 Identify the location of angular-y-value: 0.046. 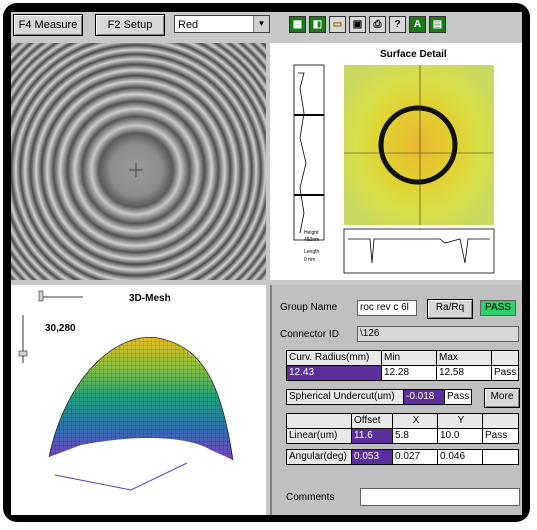
(460, 457).